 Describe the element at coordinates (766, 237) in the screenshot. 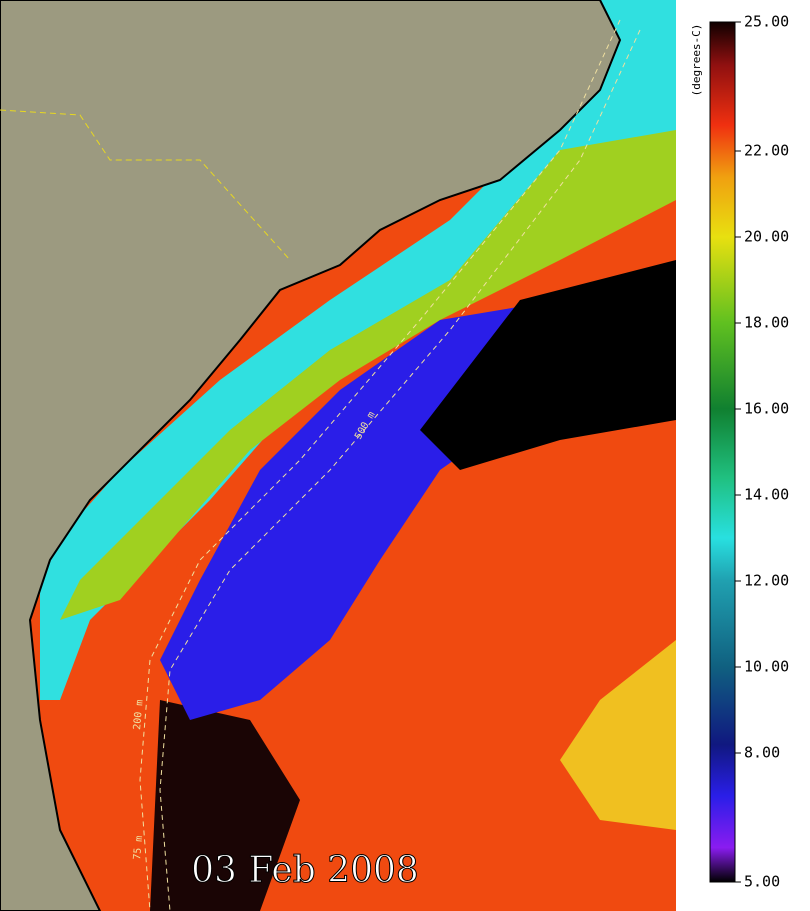

I see `colorbar-tick-label: 20.00` at that location.